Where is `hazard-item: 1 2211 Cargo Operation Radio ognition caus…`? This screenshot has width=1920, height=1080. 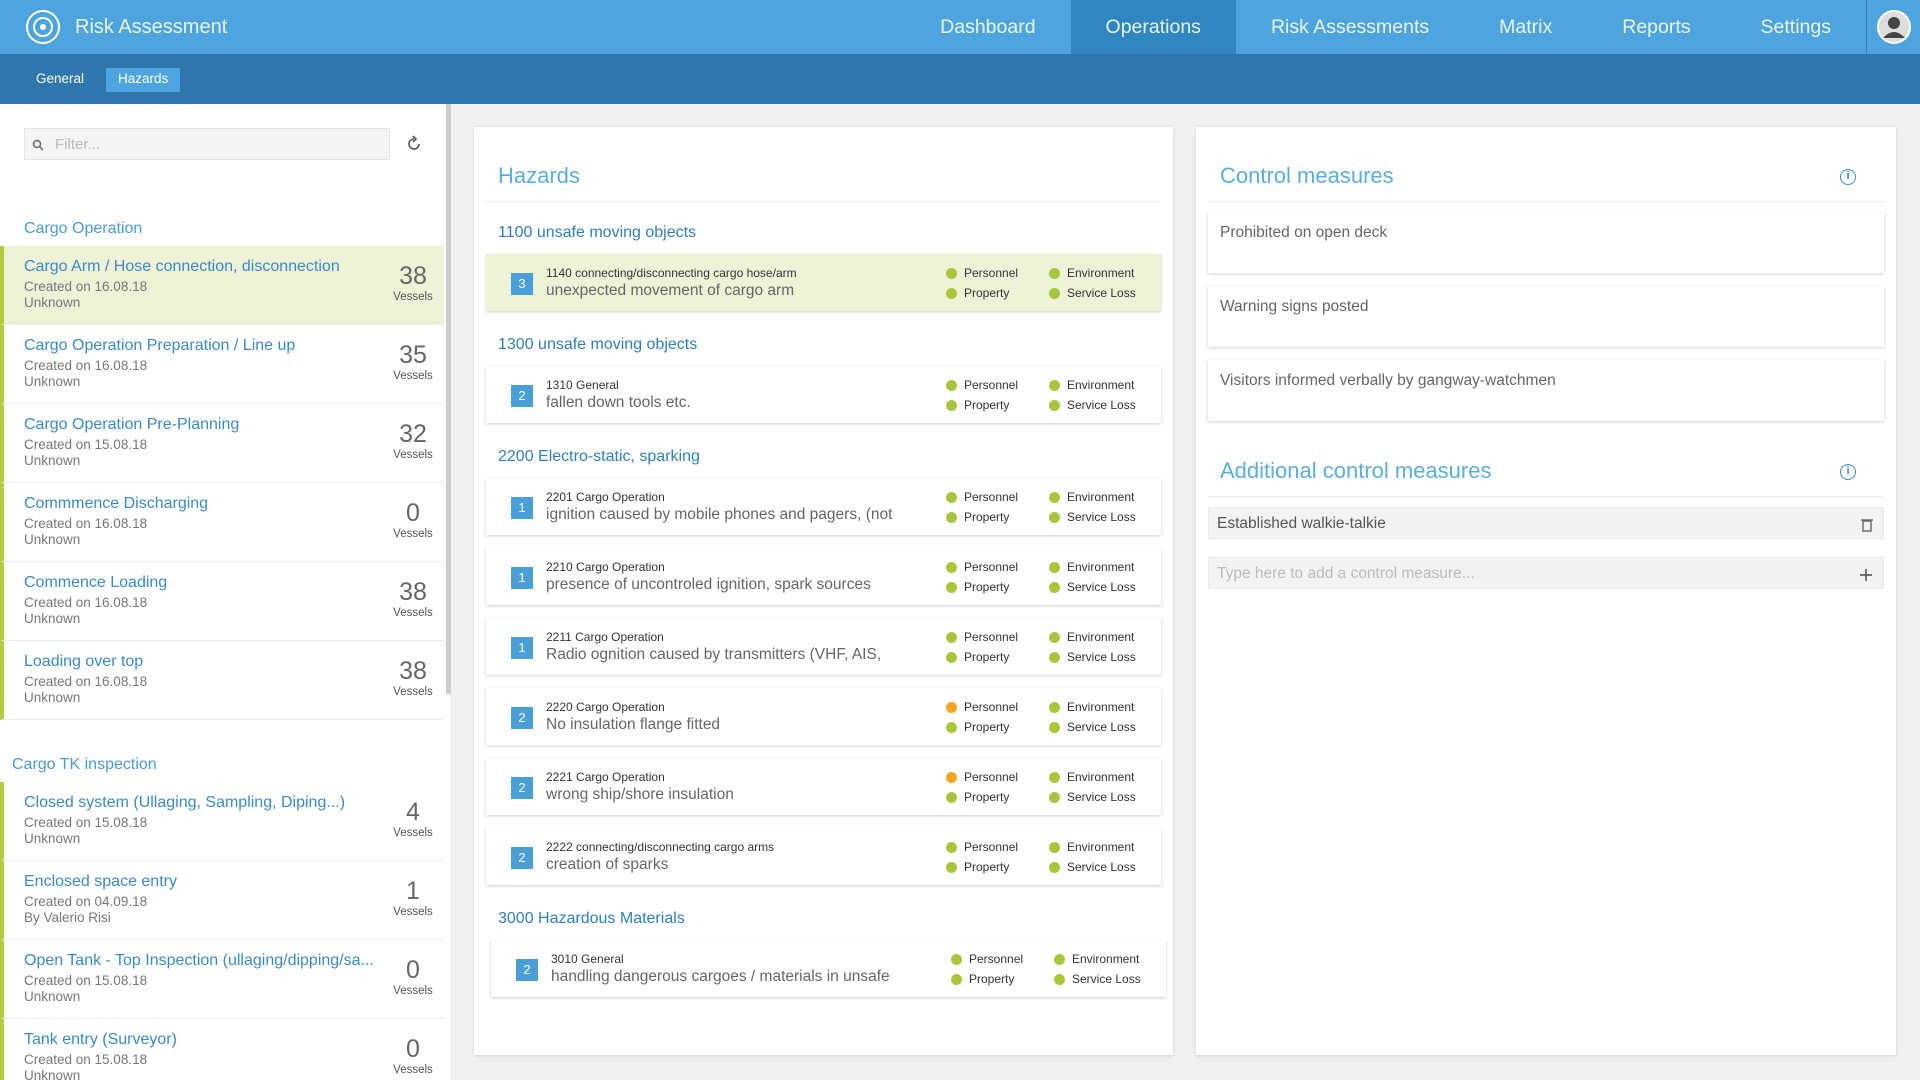 hazard-item: 1 2211 Cargo Operation Radio ognition caus… is located at coordinates (823, 646).